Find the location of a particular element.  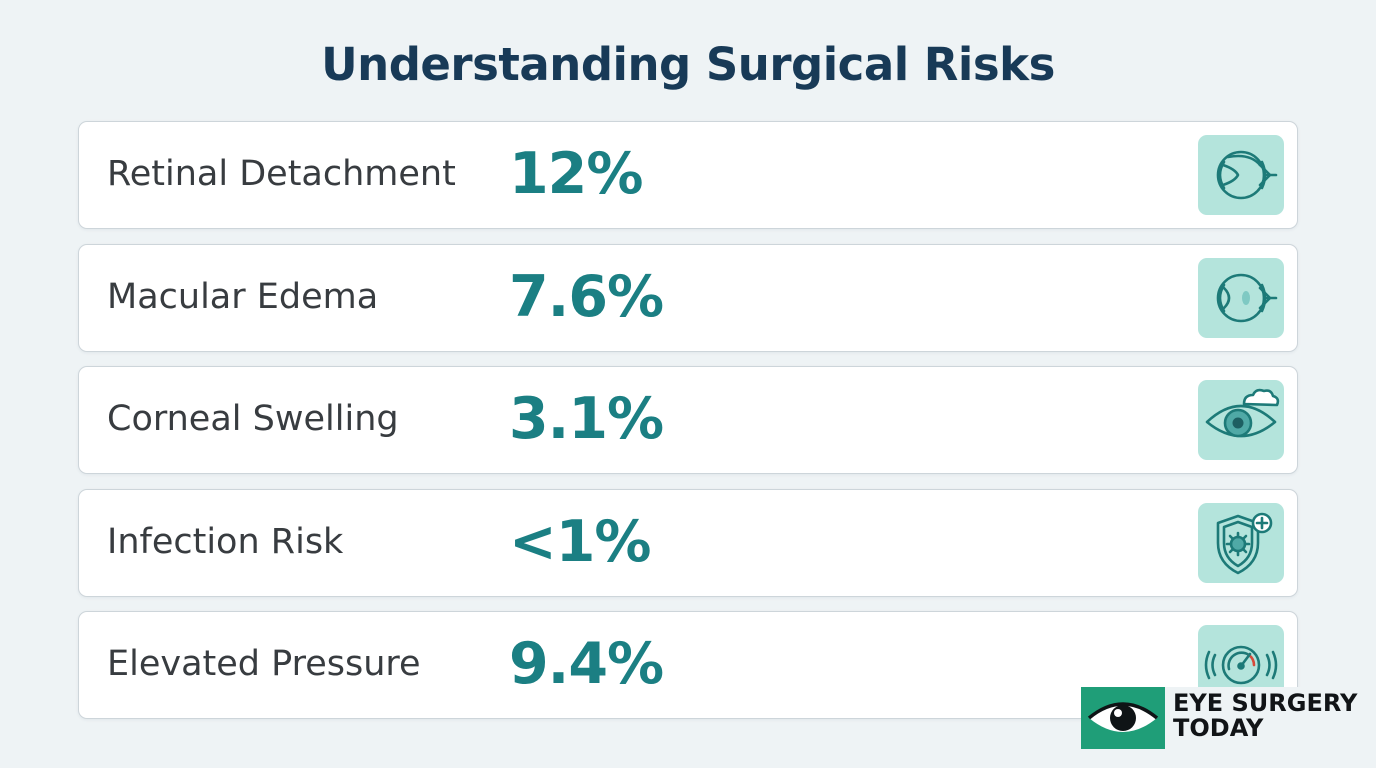

risk-label: Corneal Swelling is located at coordinates (253, 419).